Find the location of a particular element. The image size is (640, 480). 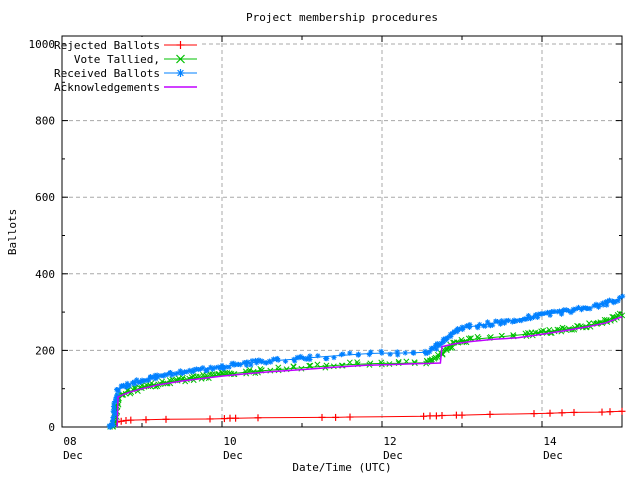

x-tick-label-day: 10 is located at coordinates (229, 441).